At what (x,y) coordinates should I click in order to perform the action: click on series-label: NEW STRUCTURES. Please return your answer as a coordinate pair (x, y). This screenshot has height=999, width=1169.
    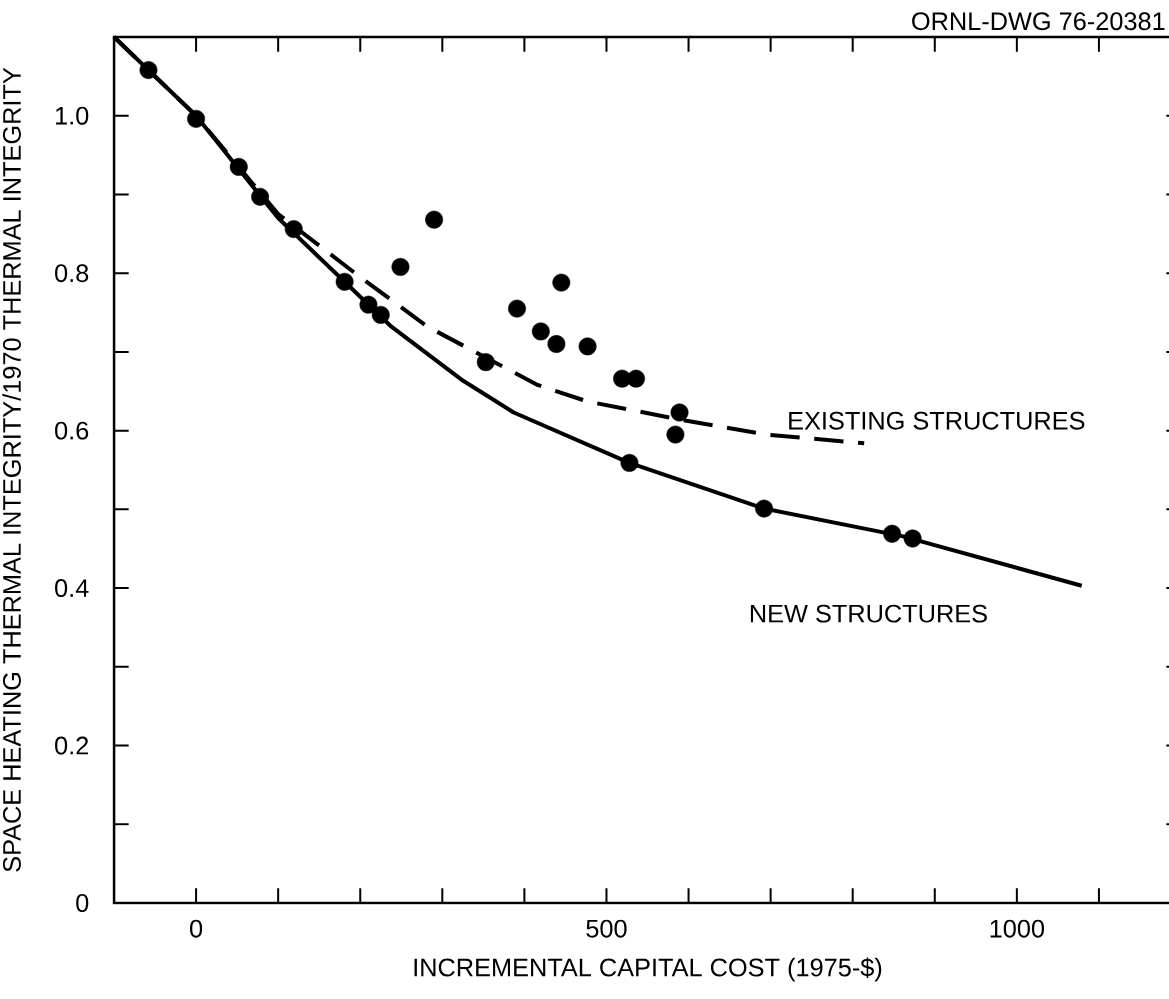
    Looking at the image, I should click on (868, 613).